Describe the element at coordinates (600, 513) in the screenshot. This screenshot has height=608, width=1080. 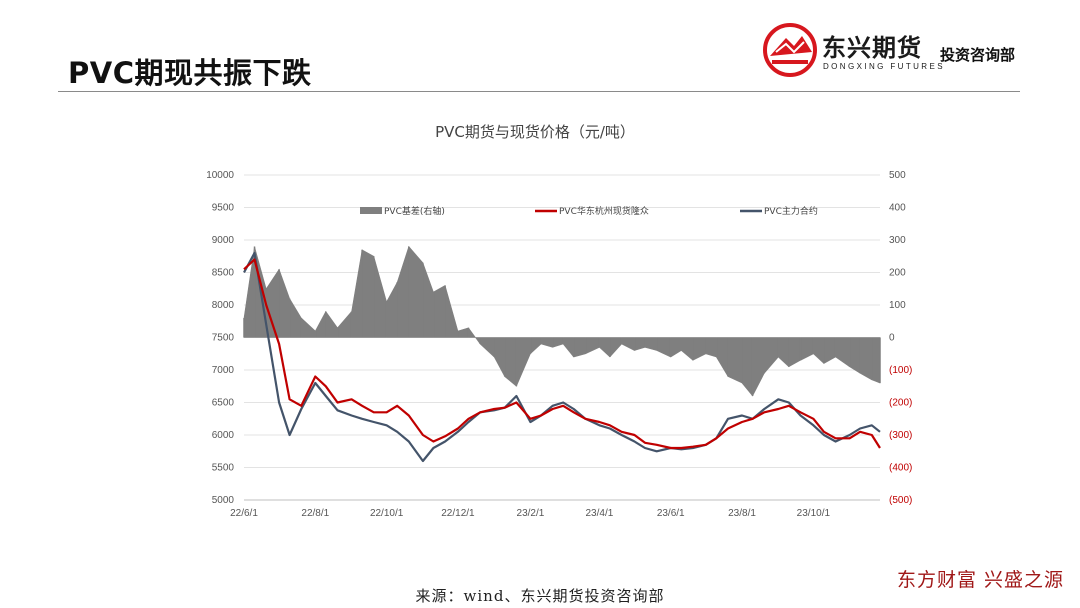
I see `x-axis-tick-label: 23/4/1` at that location.